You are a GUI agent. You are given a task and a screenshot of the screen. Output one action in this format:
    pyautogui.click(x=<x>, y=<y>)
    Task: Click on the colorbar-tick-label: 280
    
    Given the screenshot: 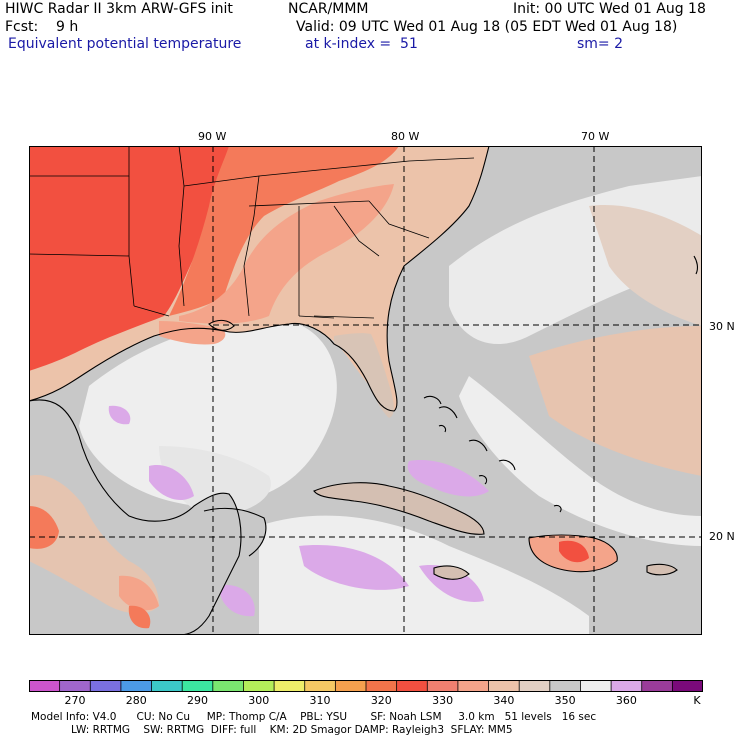 What is the action you would take?
    pyautogui.click(x=136, y=700)
    